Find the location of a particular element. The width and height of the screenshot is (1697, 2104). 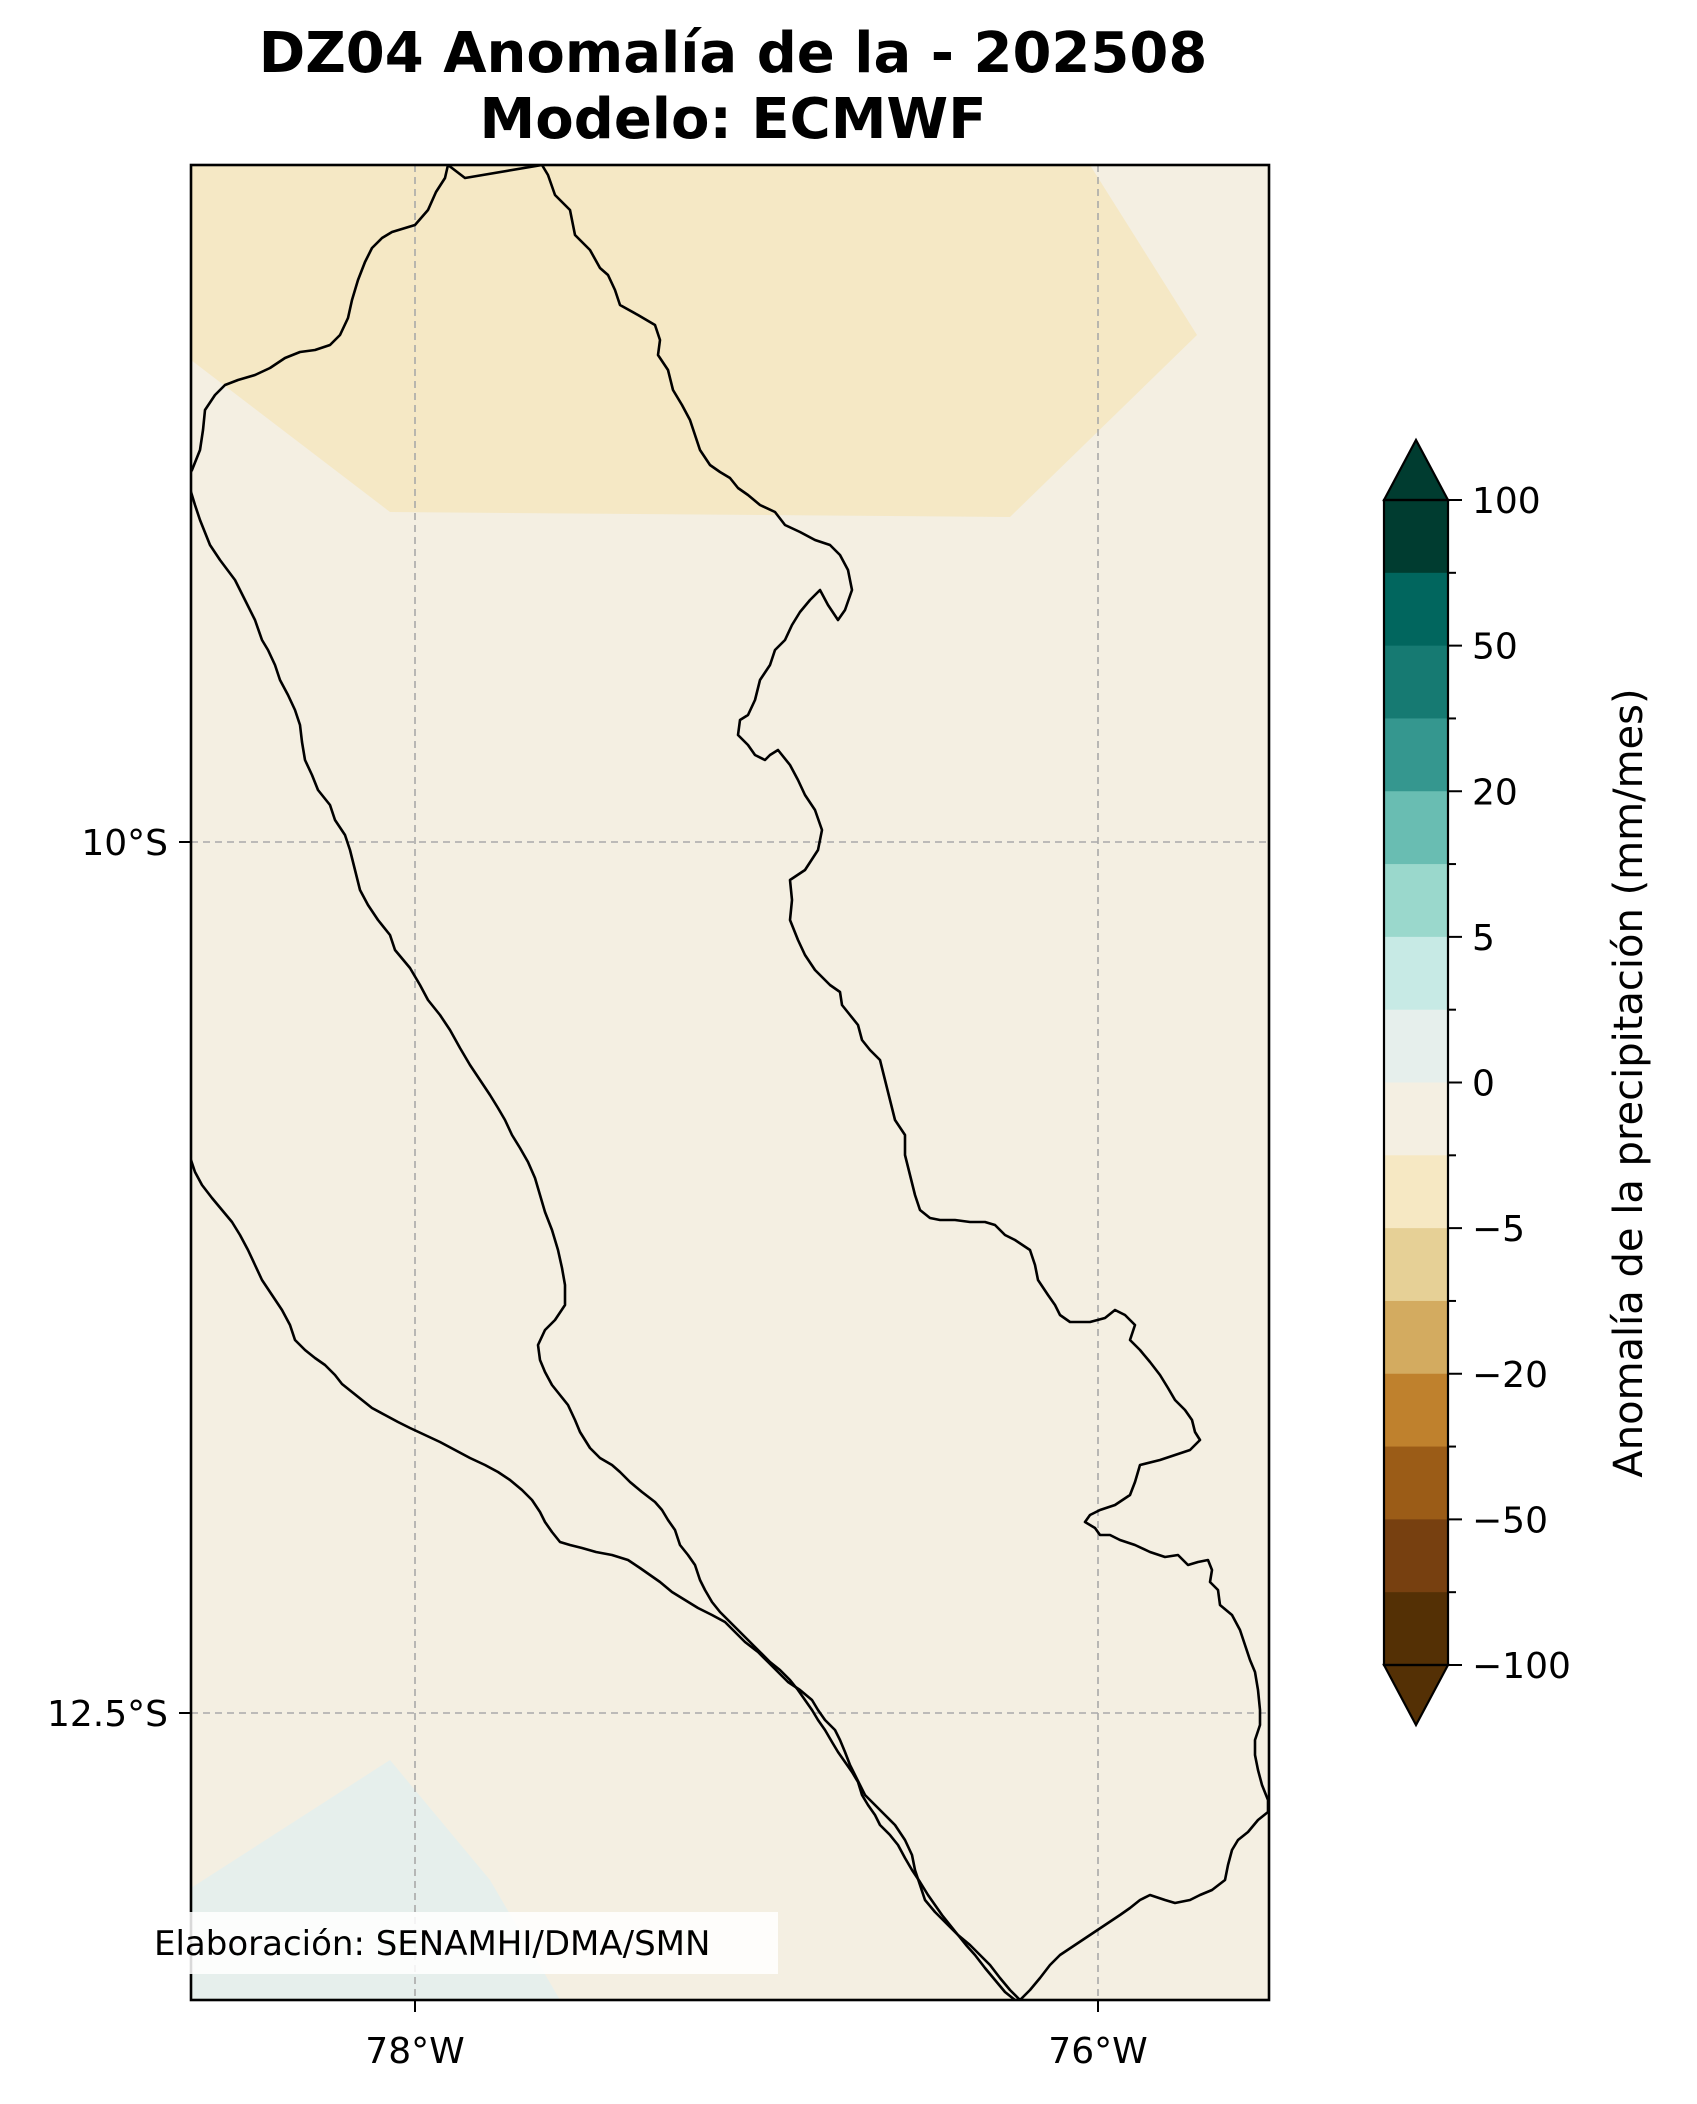

credit-text: Elaboración: SENAMHI/DMA/SMN is located at coordinates (432, 1944).